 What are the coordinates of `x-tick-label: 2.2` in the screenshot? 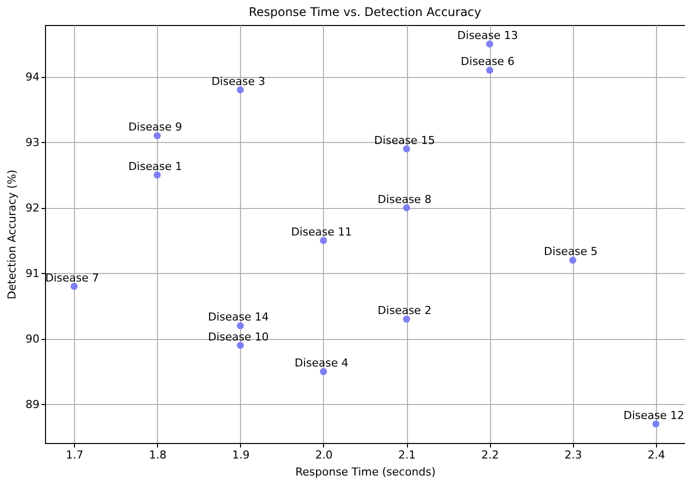 It's located at (490, 455).